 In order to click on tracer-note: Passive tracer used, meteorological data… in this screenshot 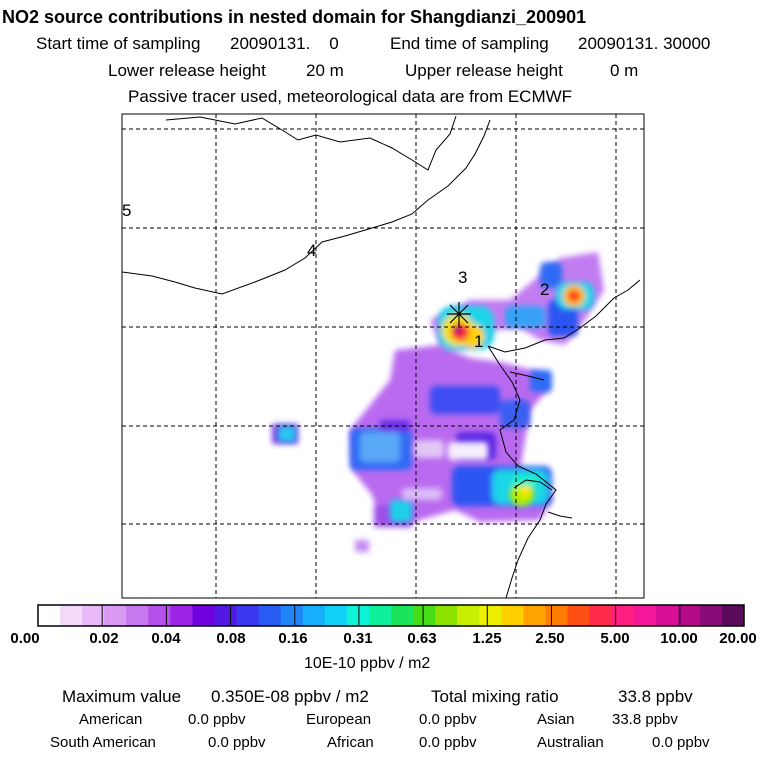, I will do `click(350, 96)`.